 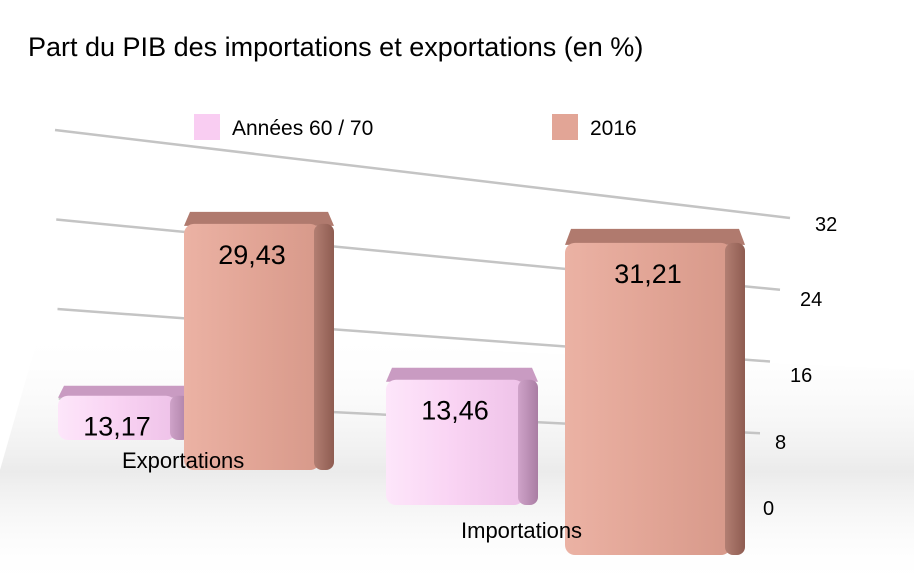 I want to click on bar: 31,21, so click(x=655, y=391).